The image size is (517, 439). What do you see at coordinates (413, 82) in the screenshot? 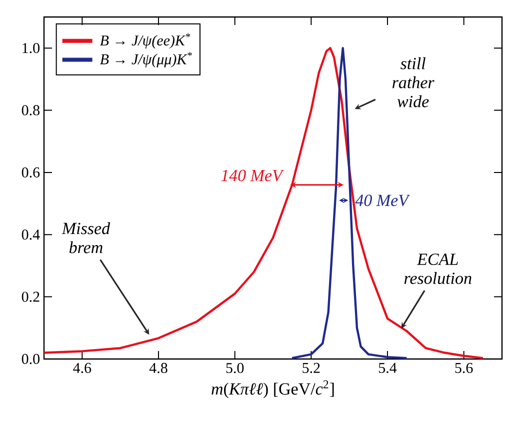
I see `annotation: still rather wide` at bounding box center [413, 82].